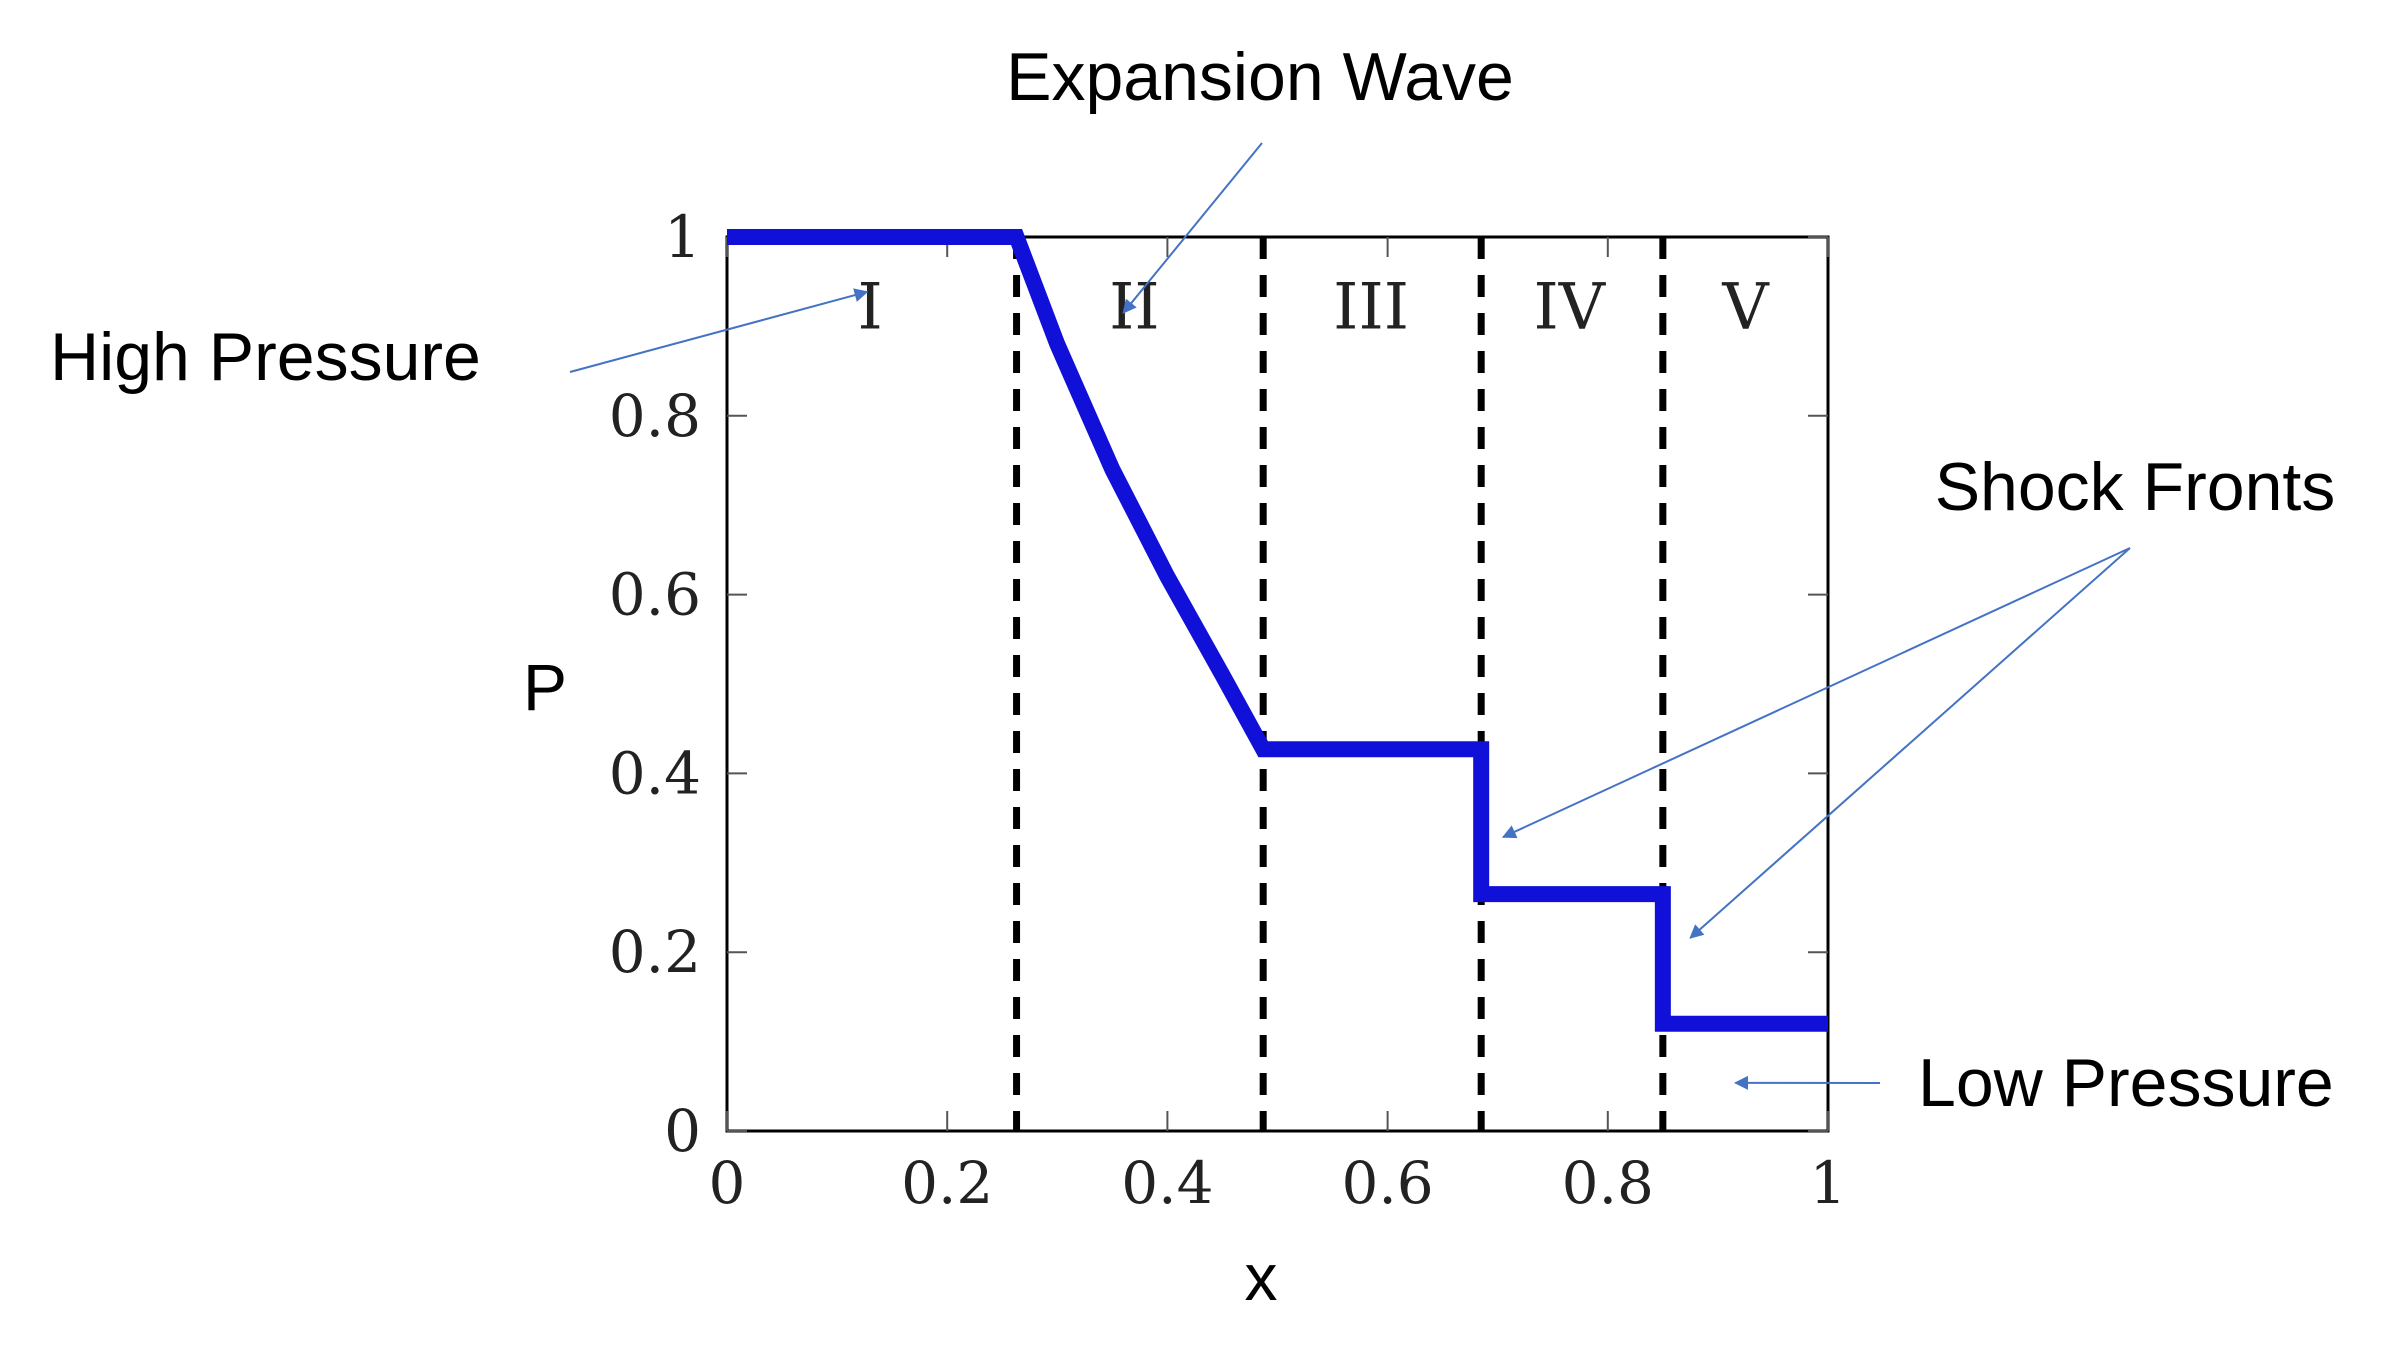 The height and width of the screenshot is (1358, 2397). Describe the element at coordinates (1570, 308) in the screenshot. I see `region-label-IV: IV` at that location.